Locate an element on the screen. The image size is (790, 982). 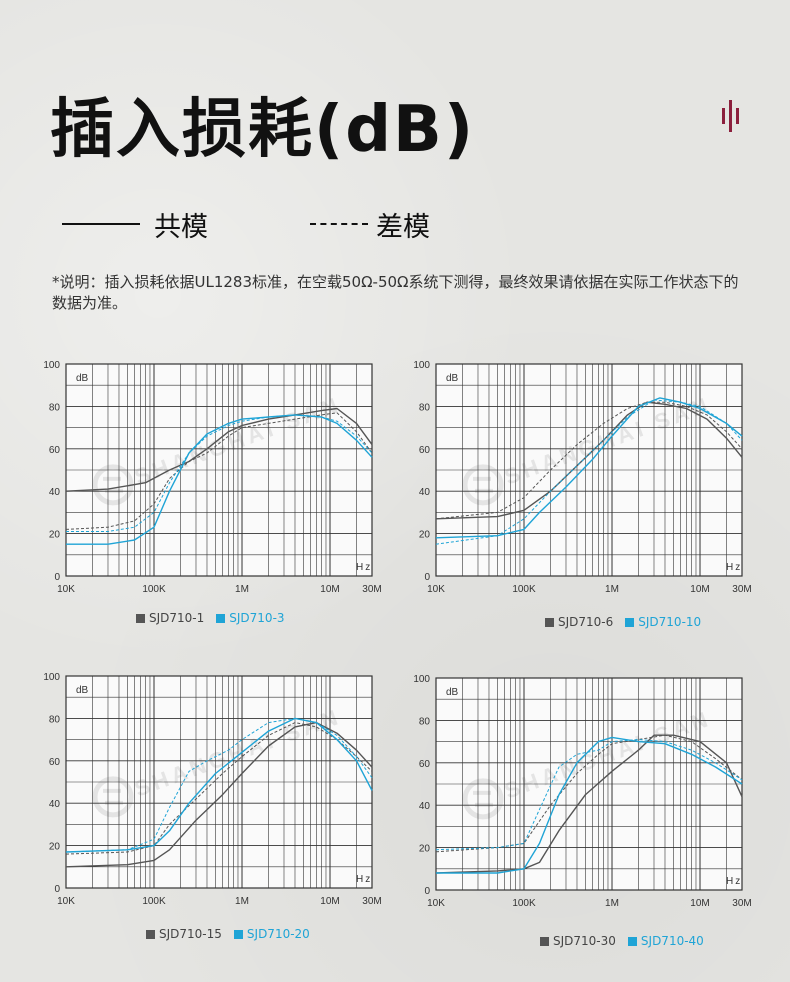
legend-entry-label: SJD710-30 is located at coordinates (584, 941).